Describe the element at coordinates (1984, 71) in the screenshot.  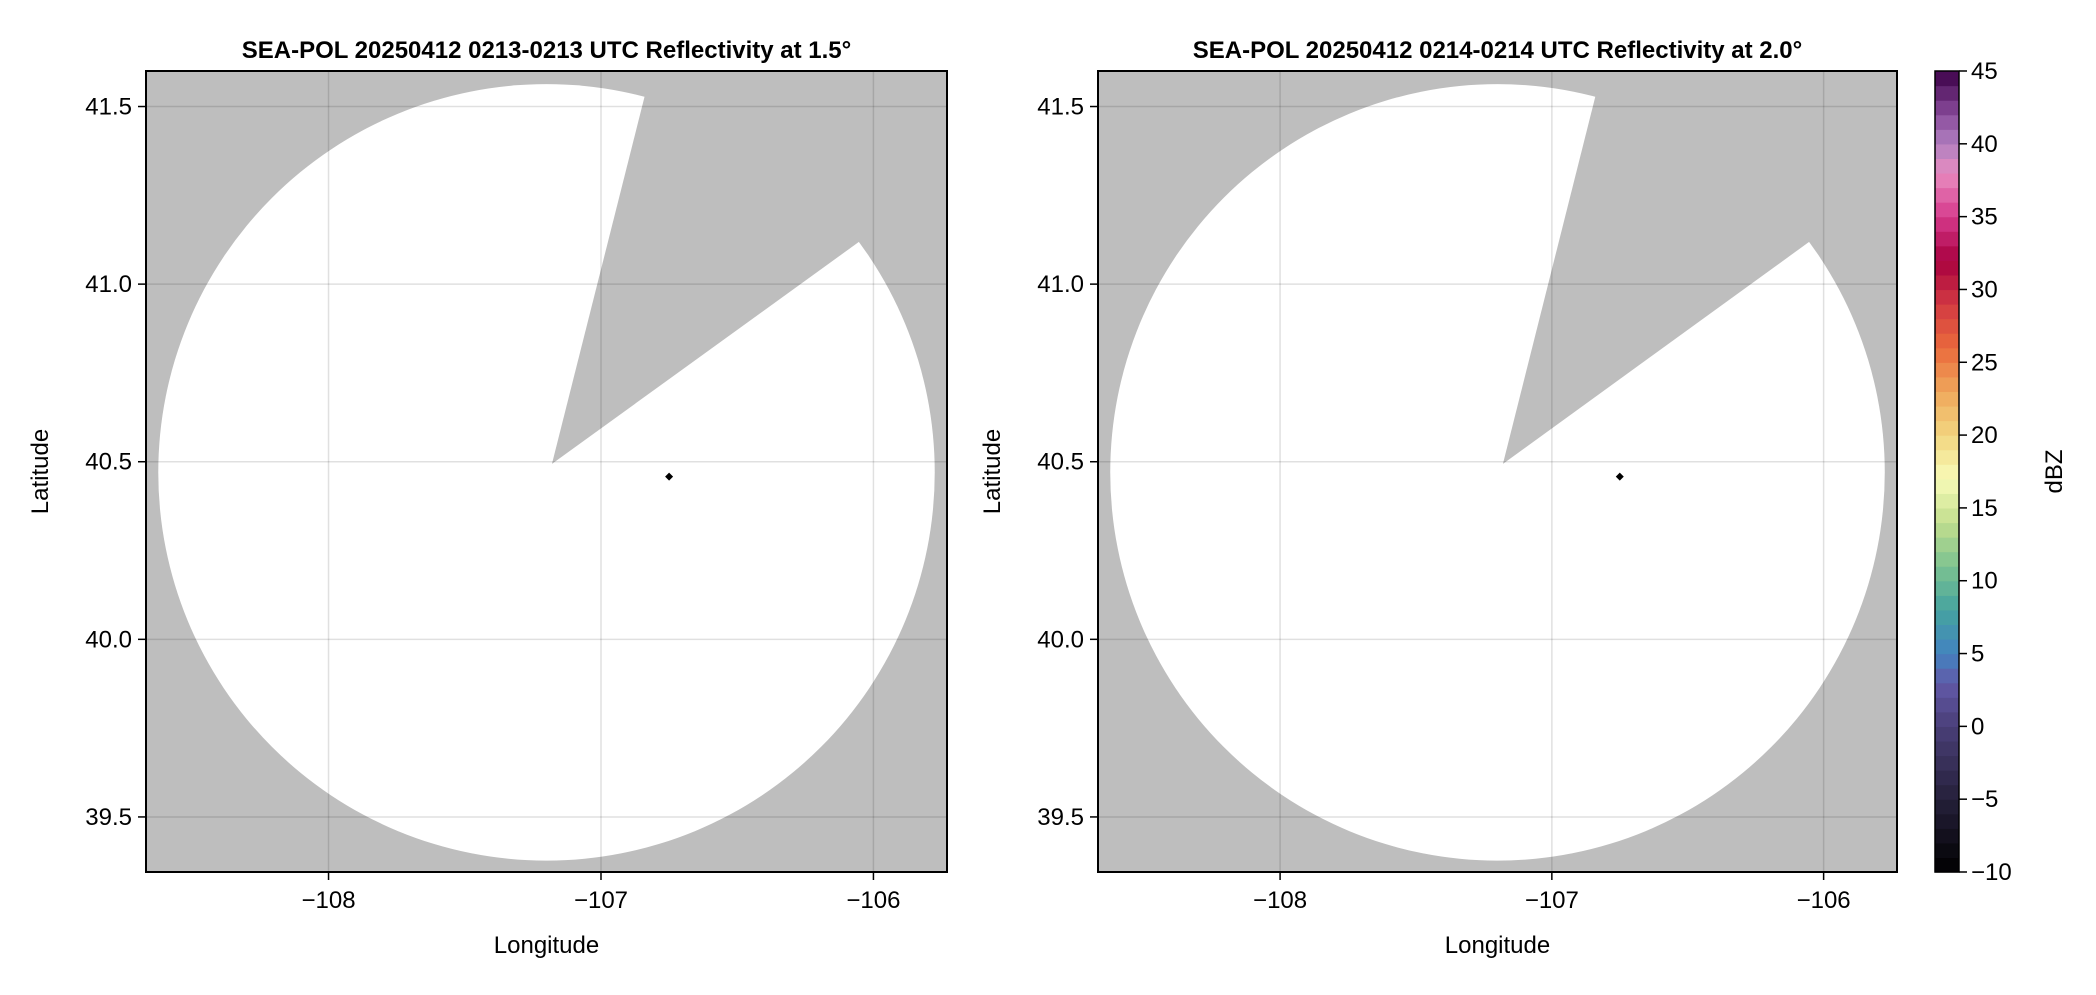
I see `colorbar-tick-label: 45` at that location.